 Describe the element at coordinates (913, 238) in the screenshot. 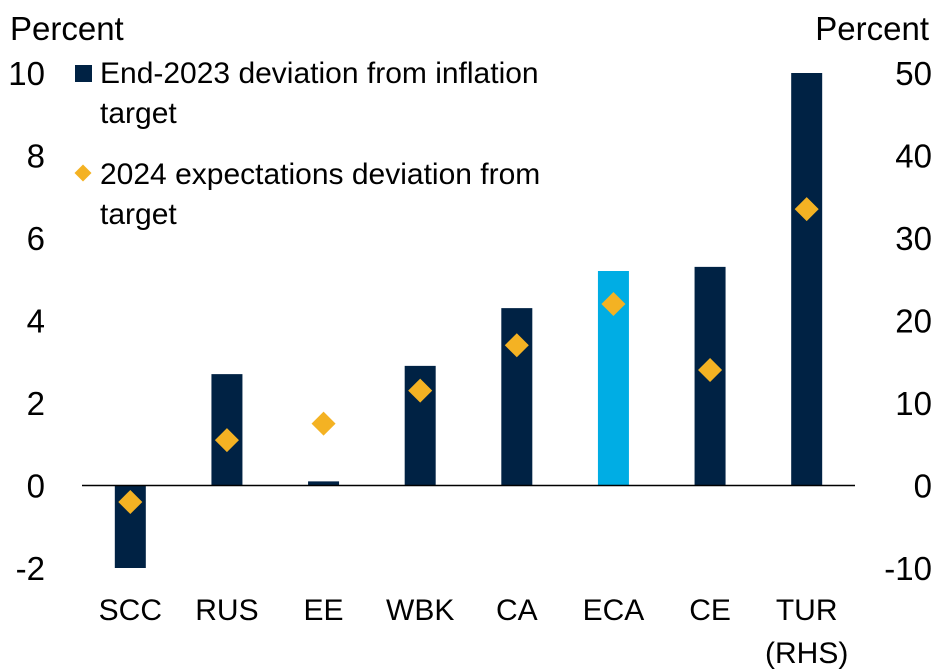

I see `right-tick-label: 30` at that location.